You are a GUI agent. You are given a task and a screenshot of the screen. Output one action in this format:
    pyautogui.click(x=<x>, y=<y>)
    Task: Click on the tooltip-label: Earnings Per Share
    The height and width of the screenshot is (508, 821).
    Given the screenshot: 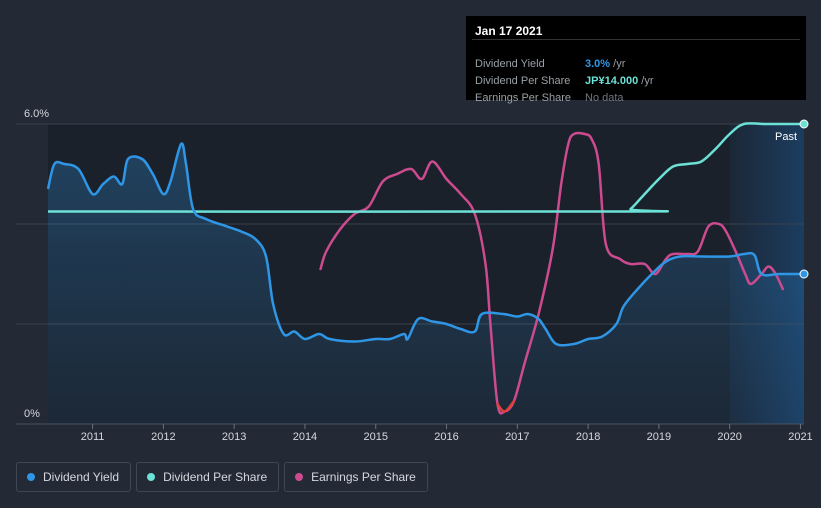 What is the action you would take?
    pyautogui.click(x=523, y=98)
    